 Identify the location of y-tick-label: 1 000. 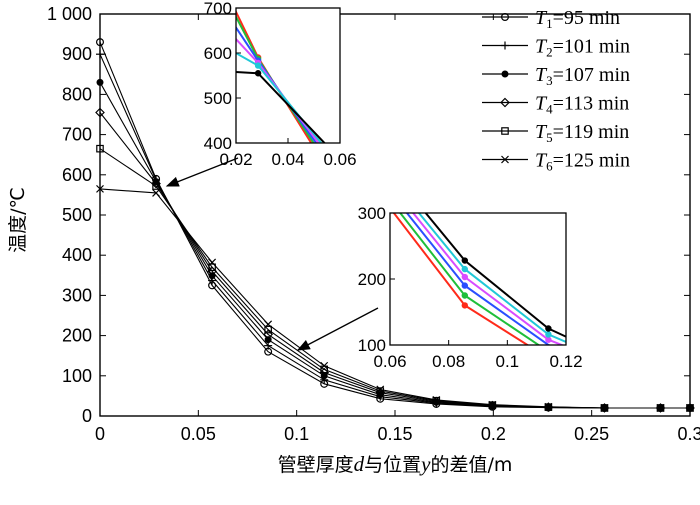
(69, 14).